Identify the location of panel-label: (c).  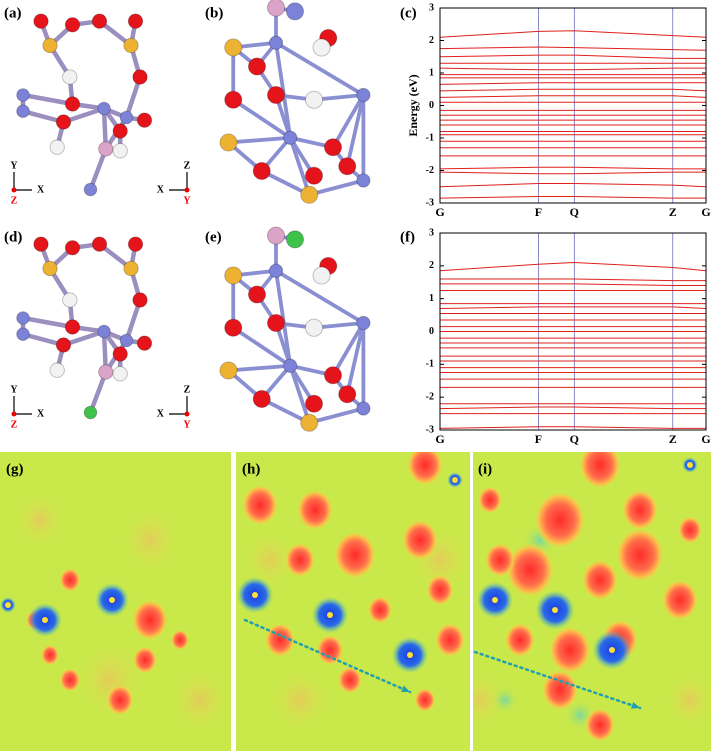
(408, 13).